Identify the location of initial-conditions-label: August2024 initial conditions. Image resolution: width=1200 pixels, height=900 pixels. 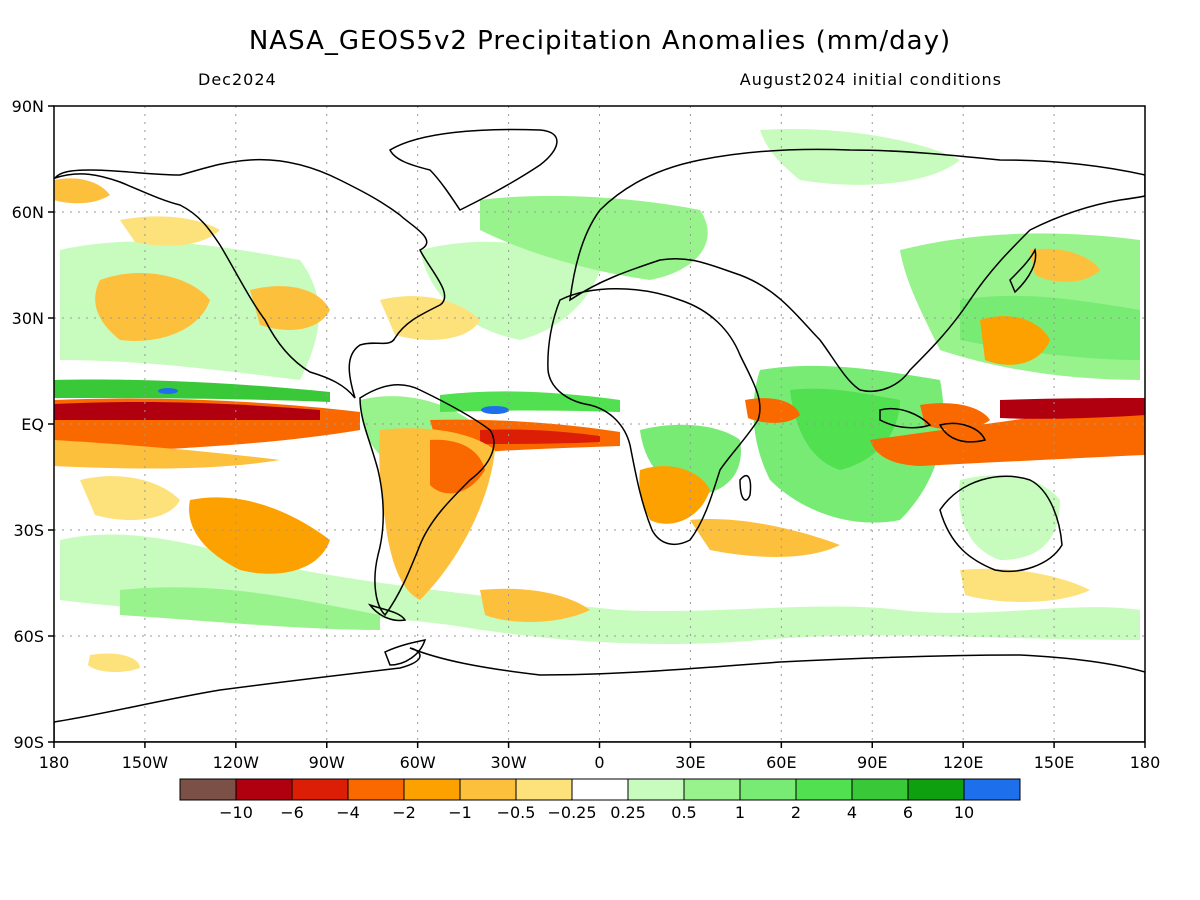
(870, 79).